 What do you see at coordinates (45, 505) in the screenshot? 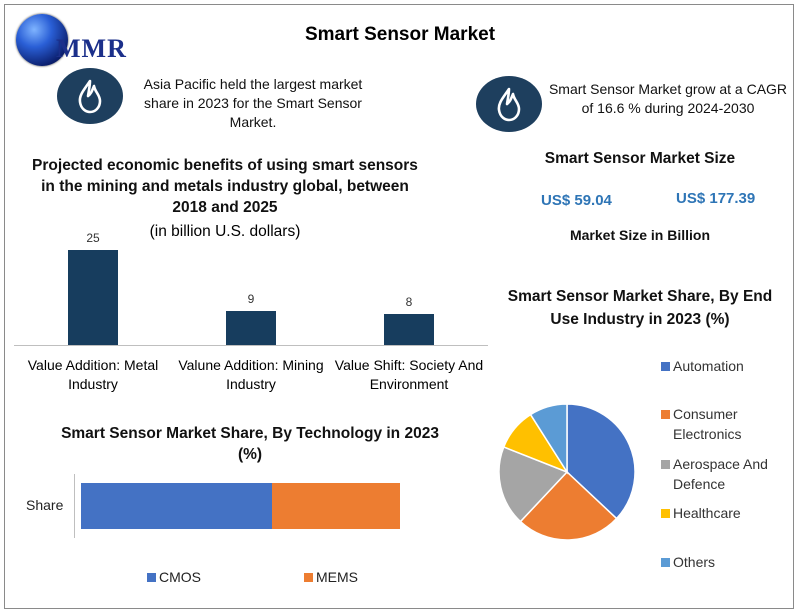
I see `share-axis-label: Share` at bounding box center [45, 505].